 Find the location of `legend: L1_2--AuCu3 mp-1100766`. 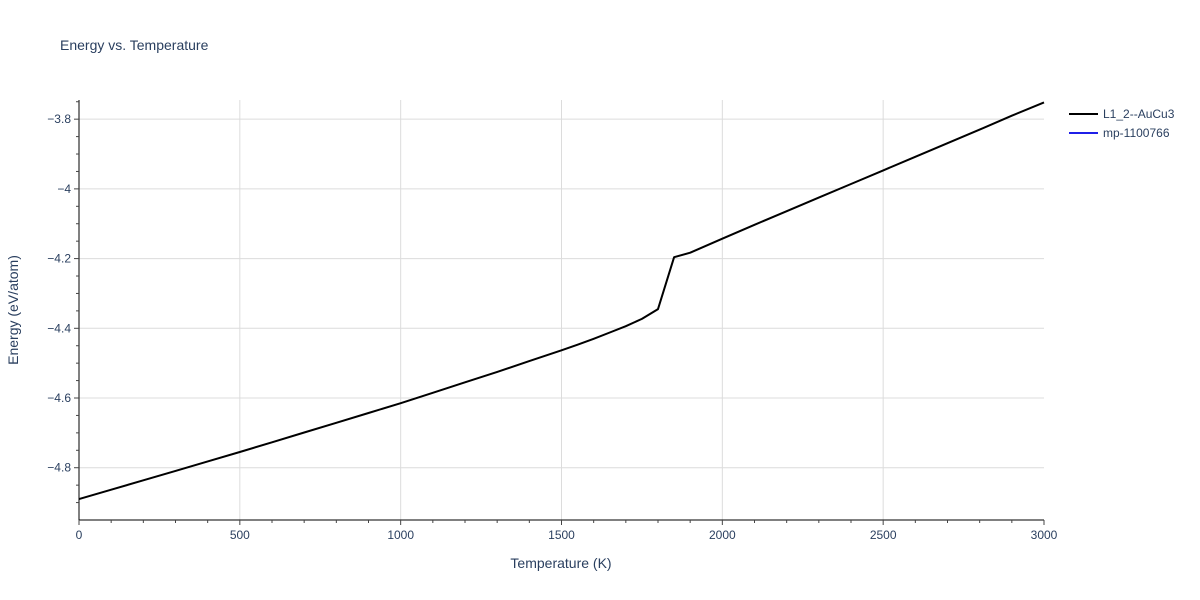

legend: L1_2--AuCu3 mp-1100766 is located at coordinates (1122, 123).